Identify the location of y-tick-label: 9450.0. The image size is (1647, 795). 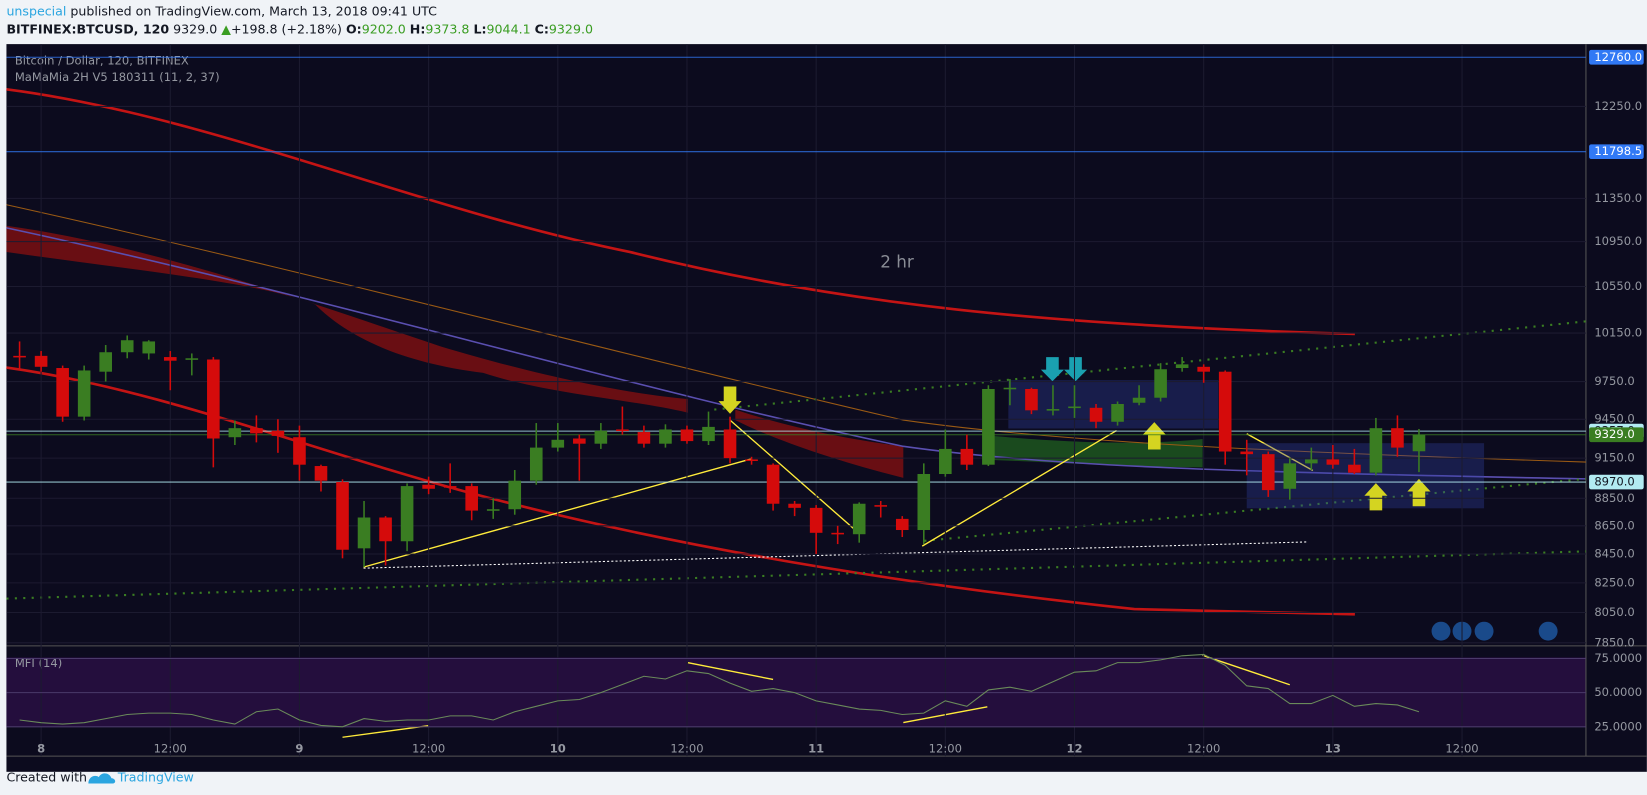
(1614, 419).